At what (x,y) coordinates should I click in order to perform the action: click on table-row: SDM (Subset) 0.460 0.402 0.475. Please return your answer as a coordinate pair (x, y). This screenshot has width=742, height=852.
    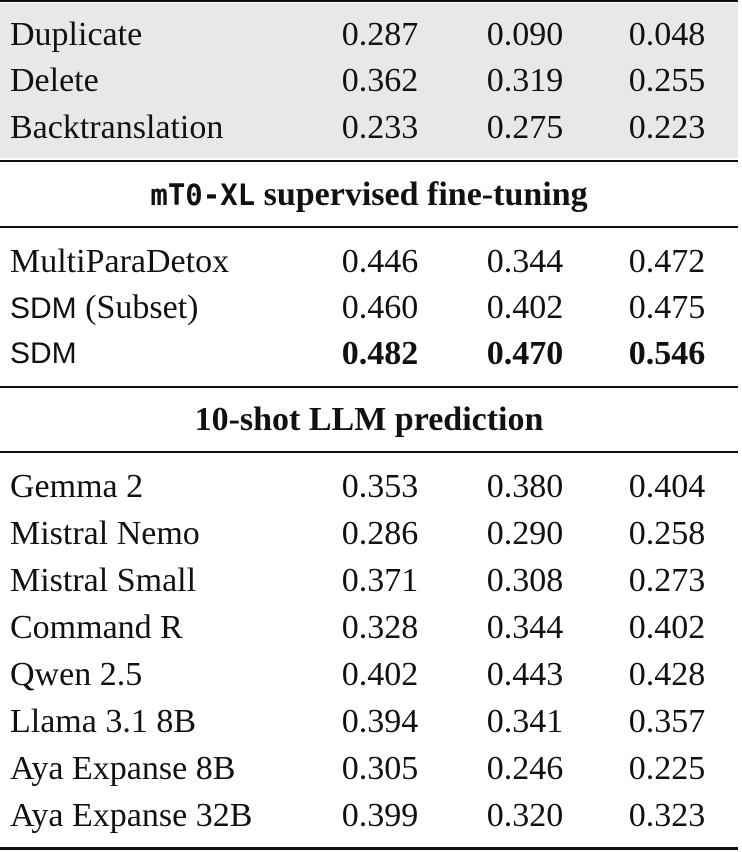
    Looking at the image, I should click on (369, 308).